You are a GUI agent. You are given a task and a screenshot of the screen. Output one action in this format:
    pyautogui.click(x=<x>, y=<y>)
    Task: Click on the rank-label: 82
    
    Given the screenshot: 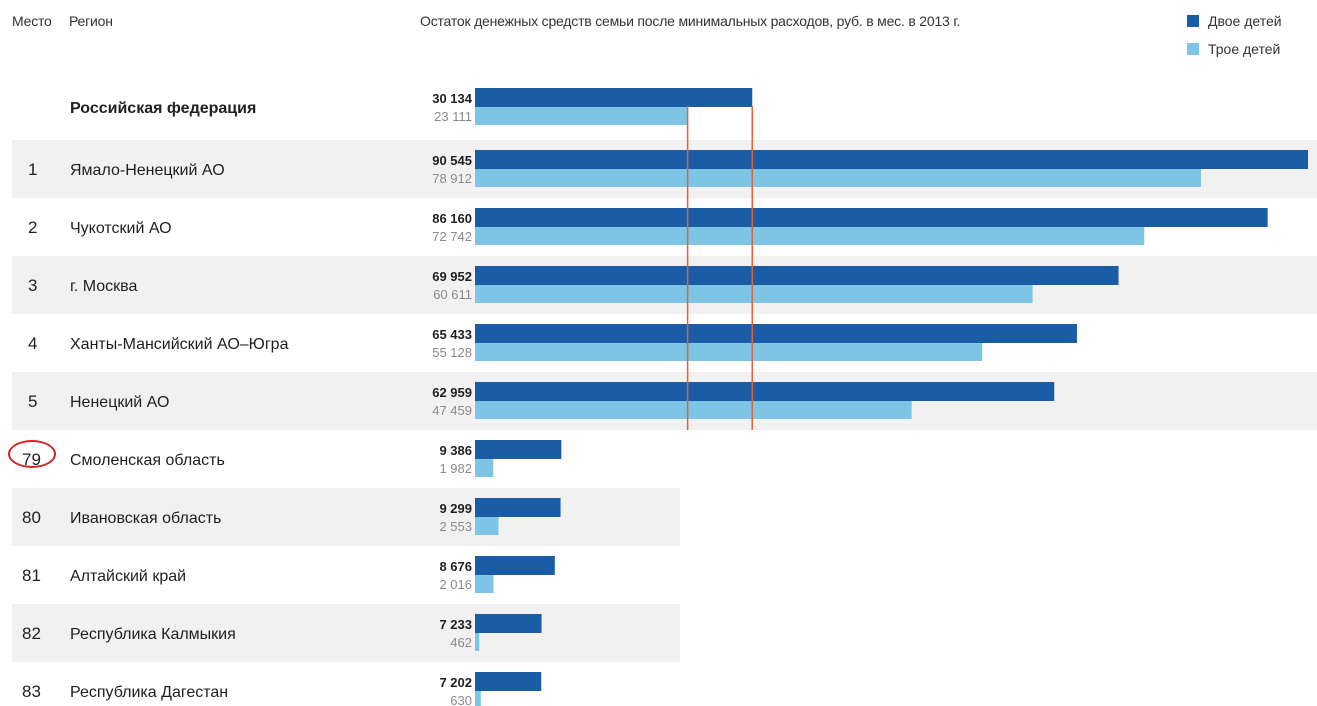 What is the action you would take?
    pyautogui.click(x=31, y=633)
    